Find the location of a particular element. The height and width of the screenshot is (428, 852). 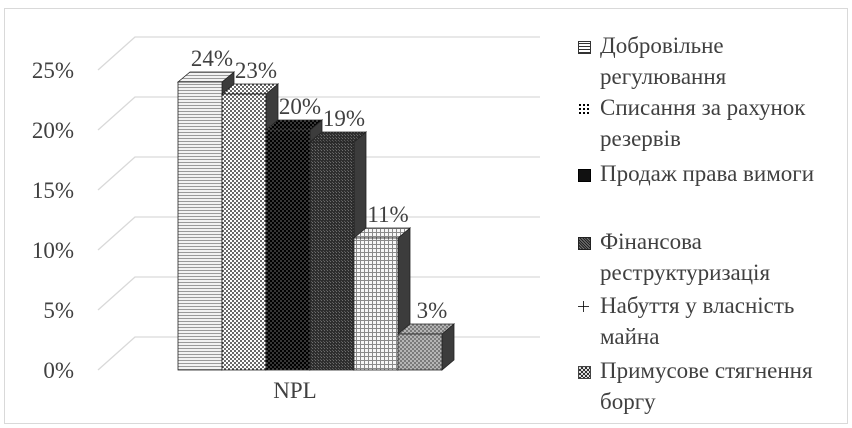

y-tick-label: 15% is located at coordinates (53, 190).